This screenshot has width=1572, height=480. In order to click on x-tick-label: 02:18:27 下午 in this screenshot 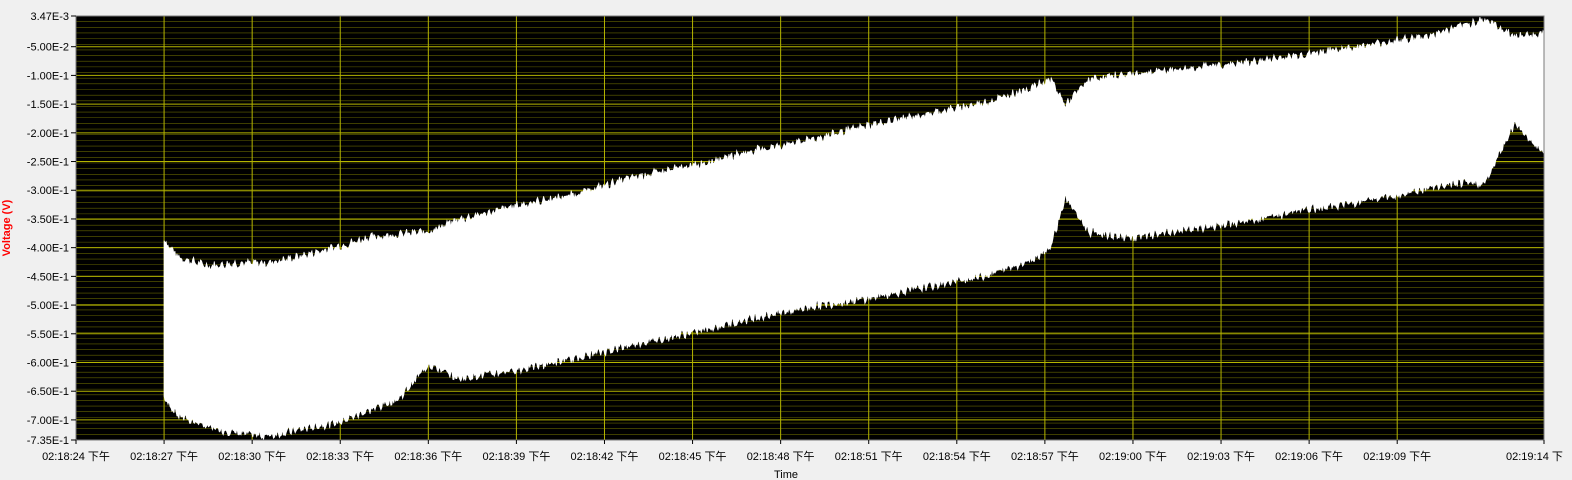, I will do `click(164, 456)`.